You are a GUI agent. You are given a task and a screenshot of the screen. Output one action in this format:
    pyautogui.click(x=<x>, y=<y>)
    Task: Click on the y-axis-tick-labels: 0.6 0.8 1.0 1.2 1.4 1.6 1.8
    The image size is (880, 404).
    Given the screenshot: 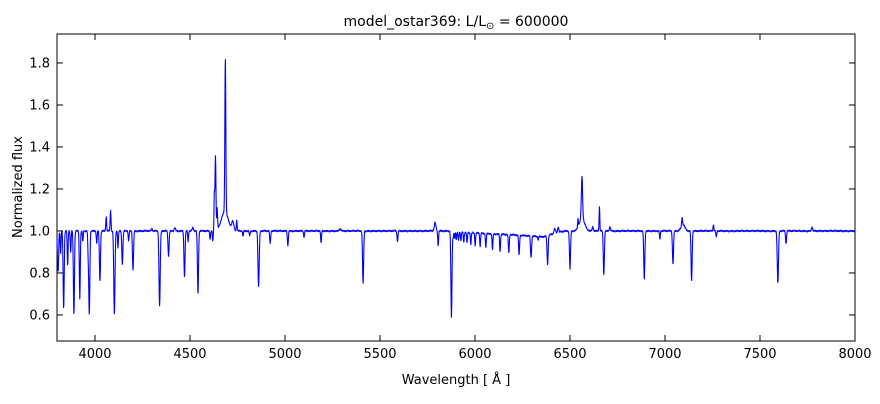 What is the action you would take?
    pyautogui.click(x=39, y=189)
    